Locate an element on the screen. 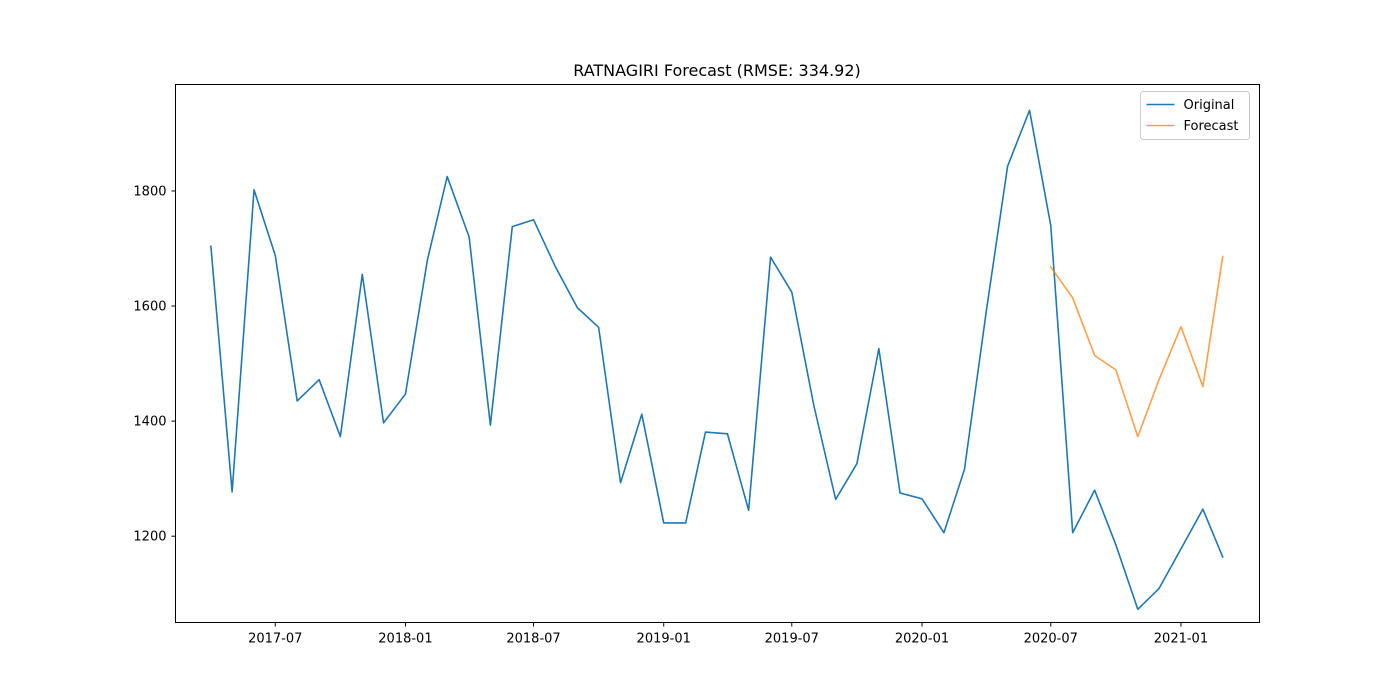  series-line-forecast is located at coordinates (1136, 346).